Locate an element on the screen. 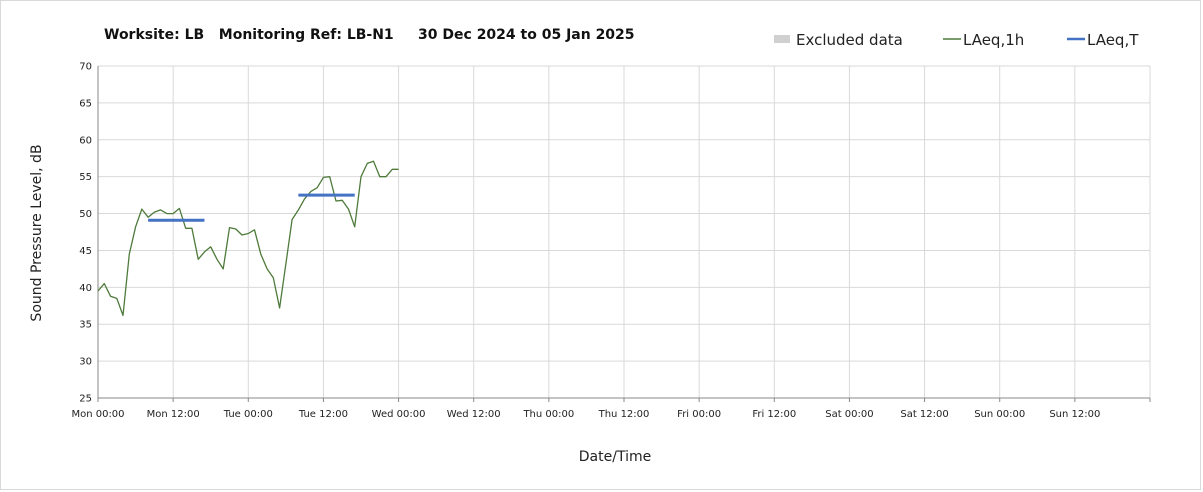 The image size is (1203, 492). x-tick-label: Wed 00:00 is located at coordinates (399, 414).